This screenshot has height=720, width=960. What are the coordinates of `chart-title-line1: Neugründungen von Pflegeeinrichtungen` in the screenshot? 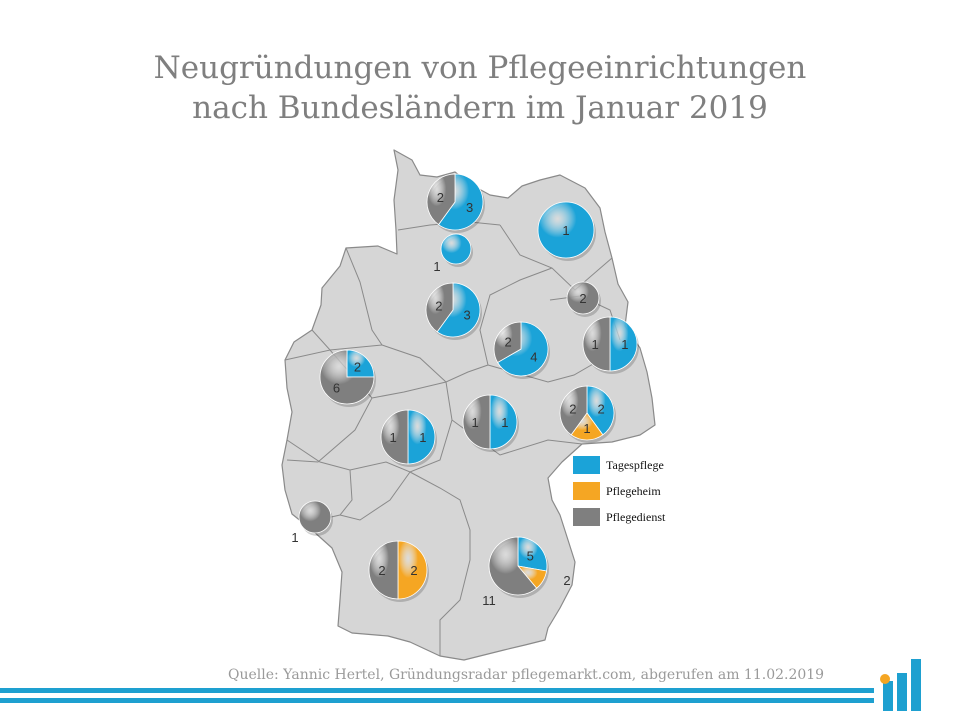 It's located at (480, 68).